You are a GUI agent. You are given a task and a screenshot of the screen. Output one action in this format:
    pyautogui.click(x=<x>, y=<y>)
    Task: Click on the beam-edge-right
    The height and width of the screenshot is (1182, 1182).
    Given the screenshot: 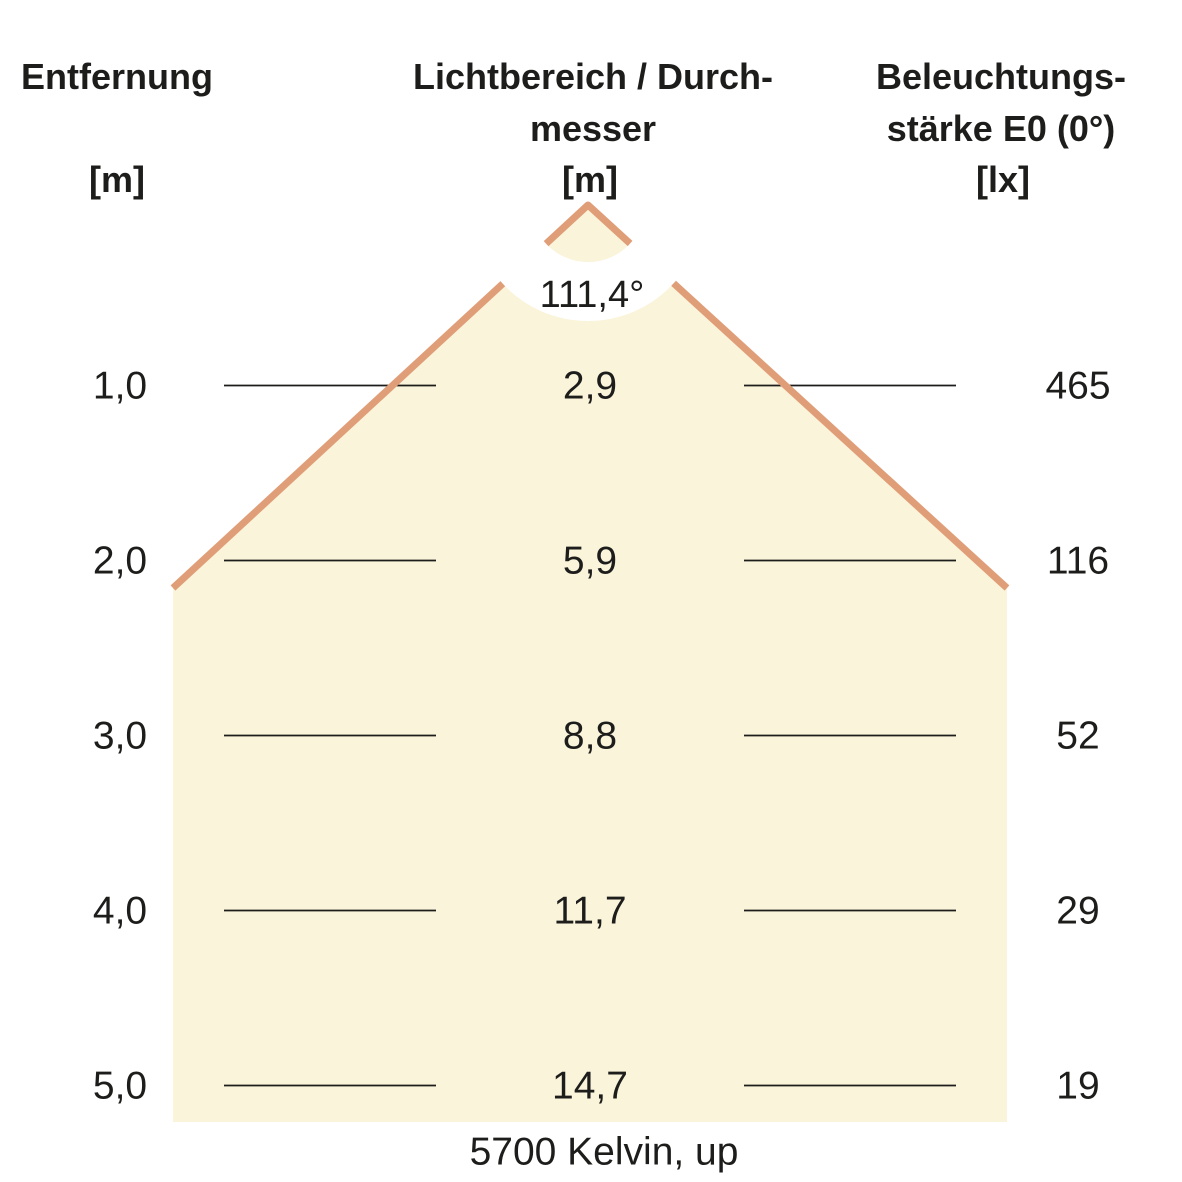 What is the action you would take?
    pyautogui.click(x=840, y=435)
    